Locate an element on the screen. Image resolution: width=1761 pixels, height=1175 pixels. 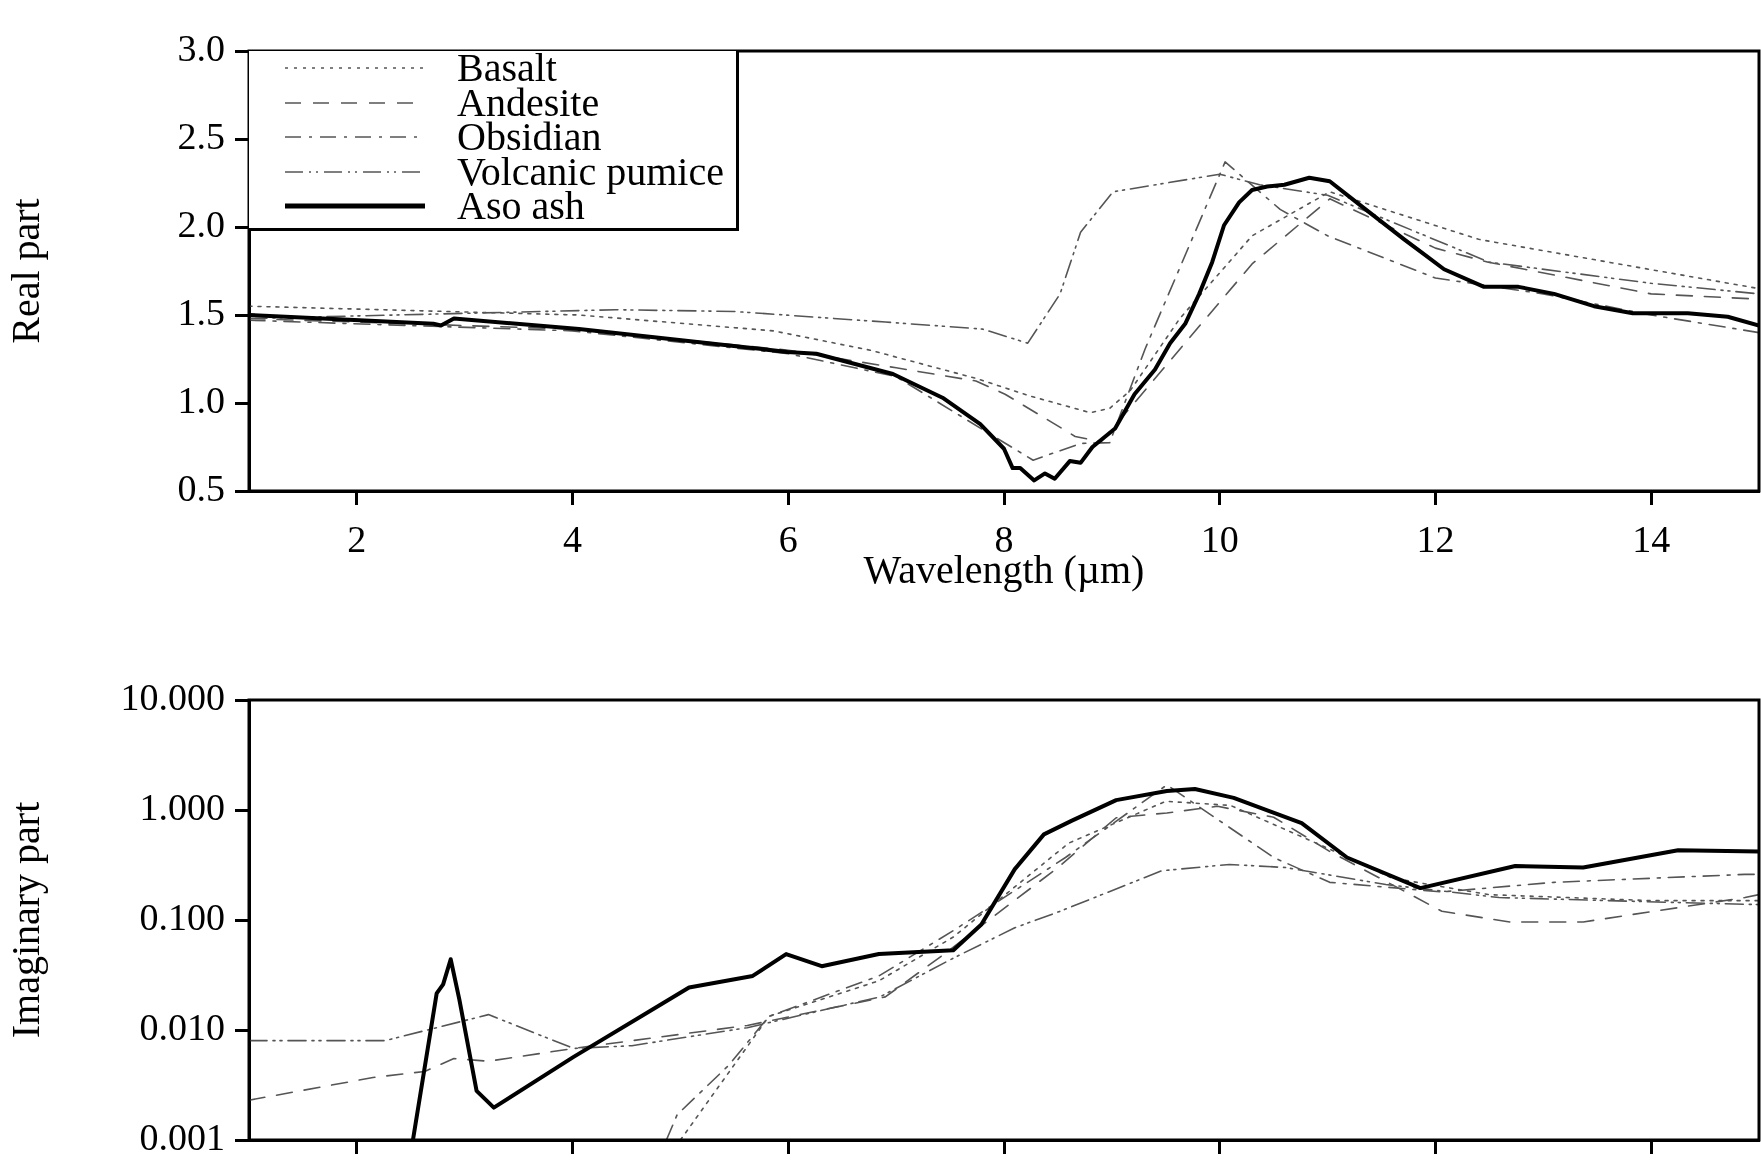
y-tick-label: 0.5 is located at coordinates (201, 487).